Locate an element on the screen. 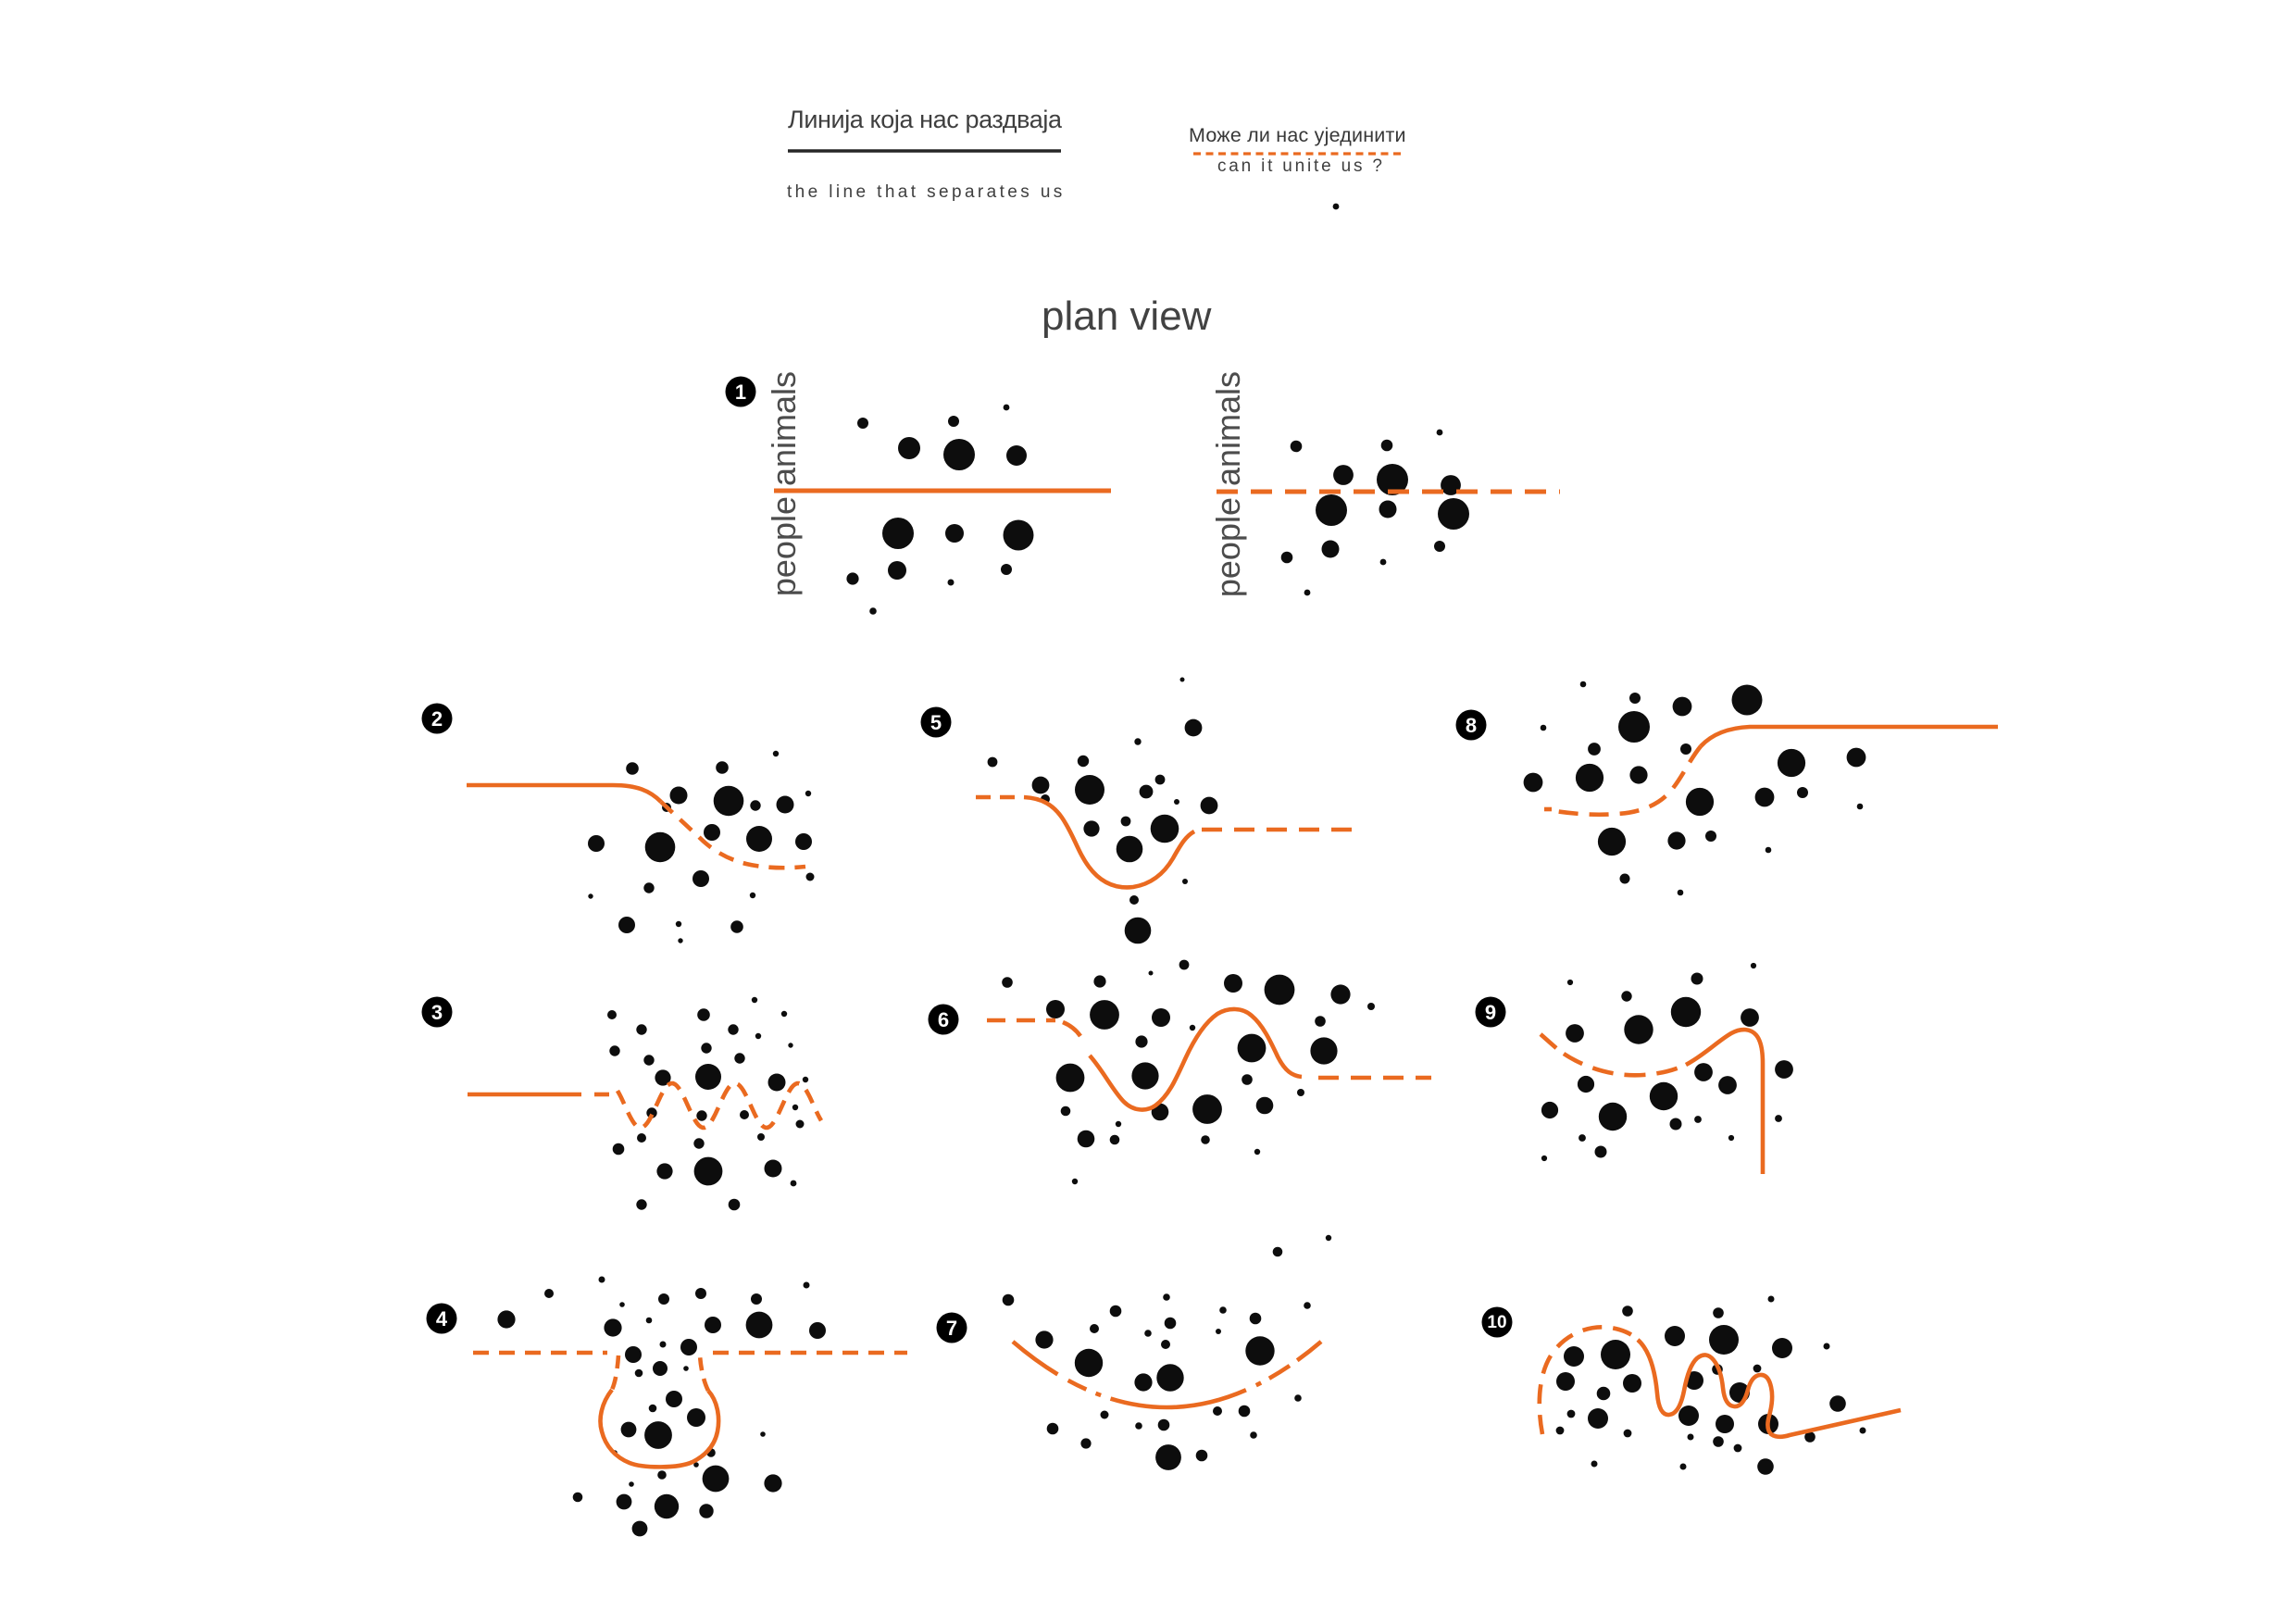  svg-text: 4 is located at coordinates (442, 1318).